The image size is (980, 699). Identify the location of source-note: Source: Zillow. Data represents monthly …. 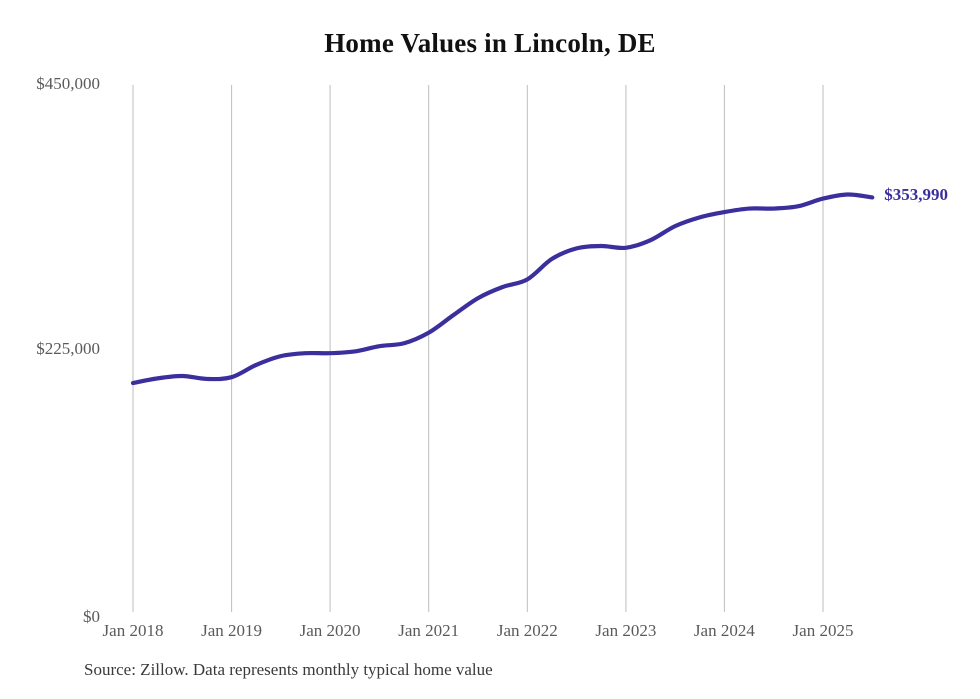
(288, 669).